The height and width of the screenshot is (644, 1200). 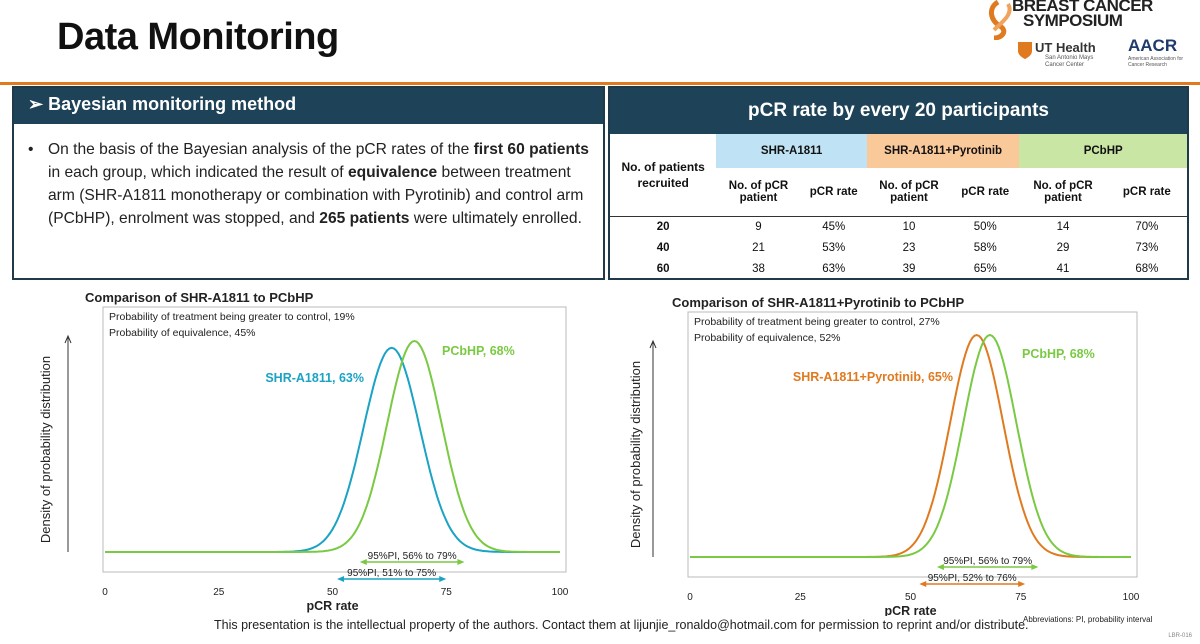 What do you see at coordinates (758, 226) in the screenshot?
I see `cell: 9` at bounding box center [758, 226].